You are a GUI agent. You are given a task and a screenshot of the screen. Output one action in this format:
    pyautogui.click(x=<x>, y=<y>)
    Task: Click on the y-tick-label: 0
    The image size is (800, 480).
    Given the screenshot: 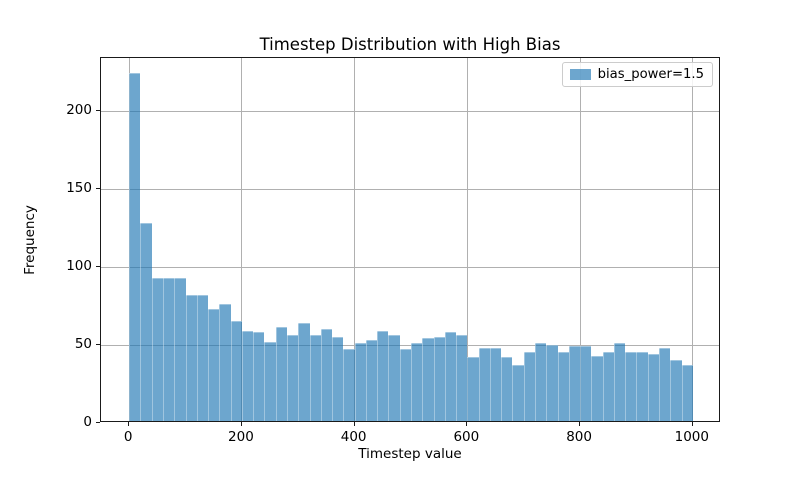 What is the action you would take?
    pyautogui.click(x=87, y=422)
    